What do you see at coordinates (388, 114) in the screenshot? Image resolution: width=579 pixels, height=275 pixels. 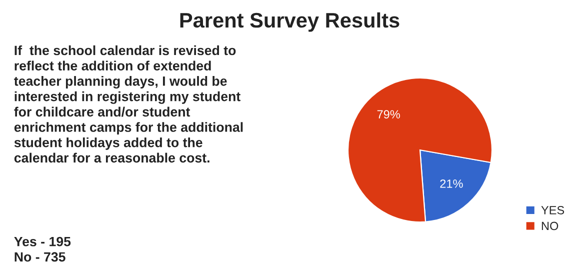 I see `data-label: 79%` at bounding box center [388, 114].